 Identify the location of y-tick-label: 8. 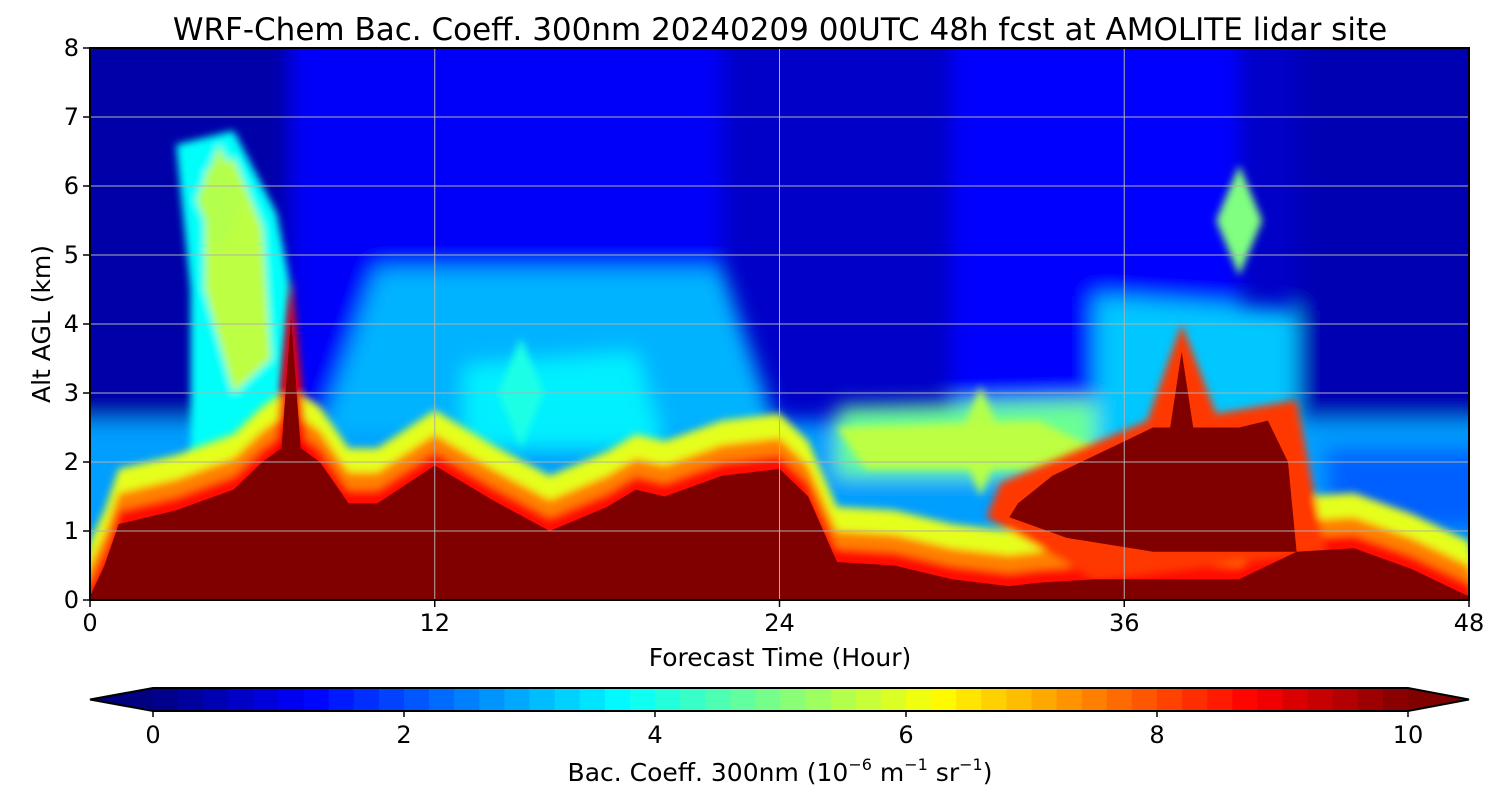
(71, 48).